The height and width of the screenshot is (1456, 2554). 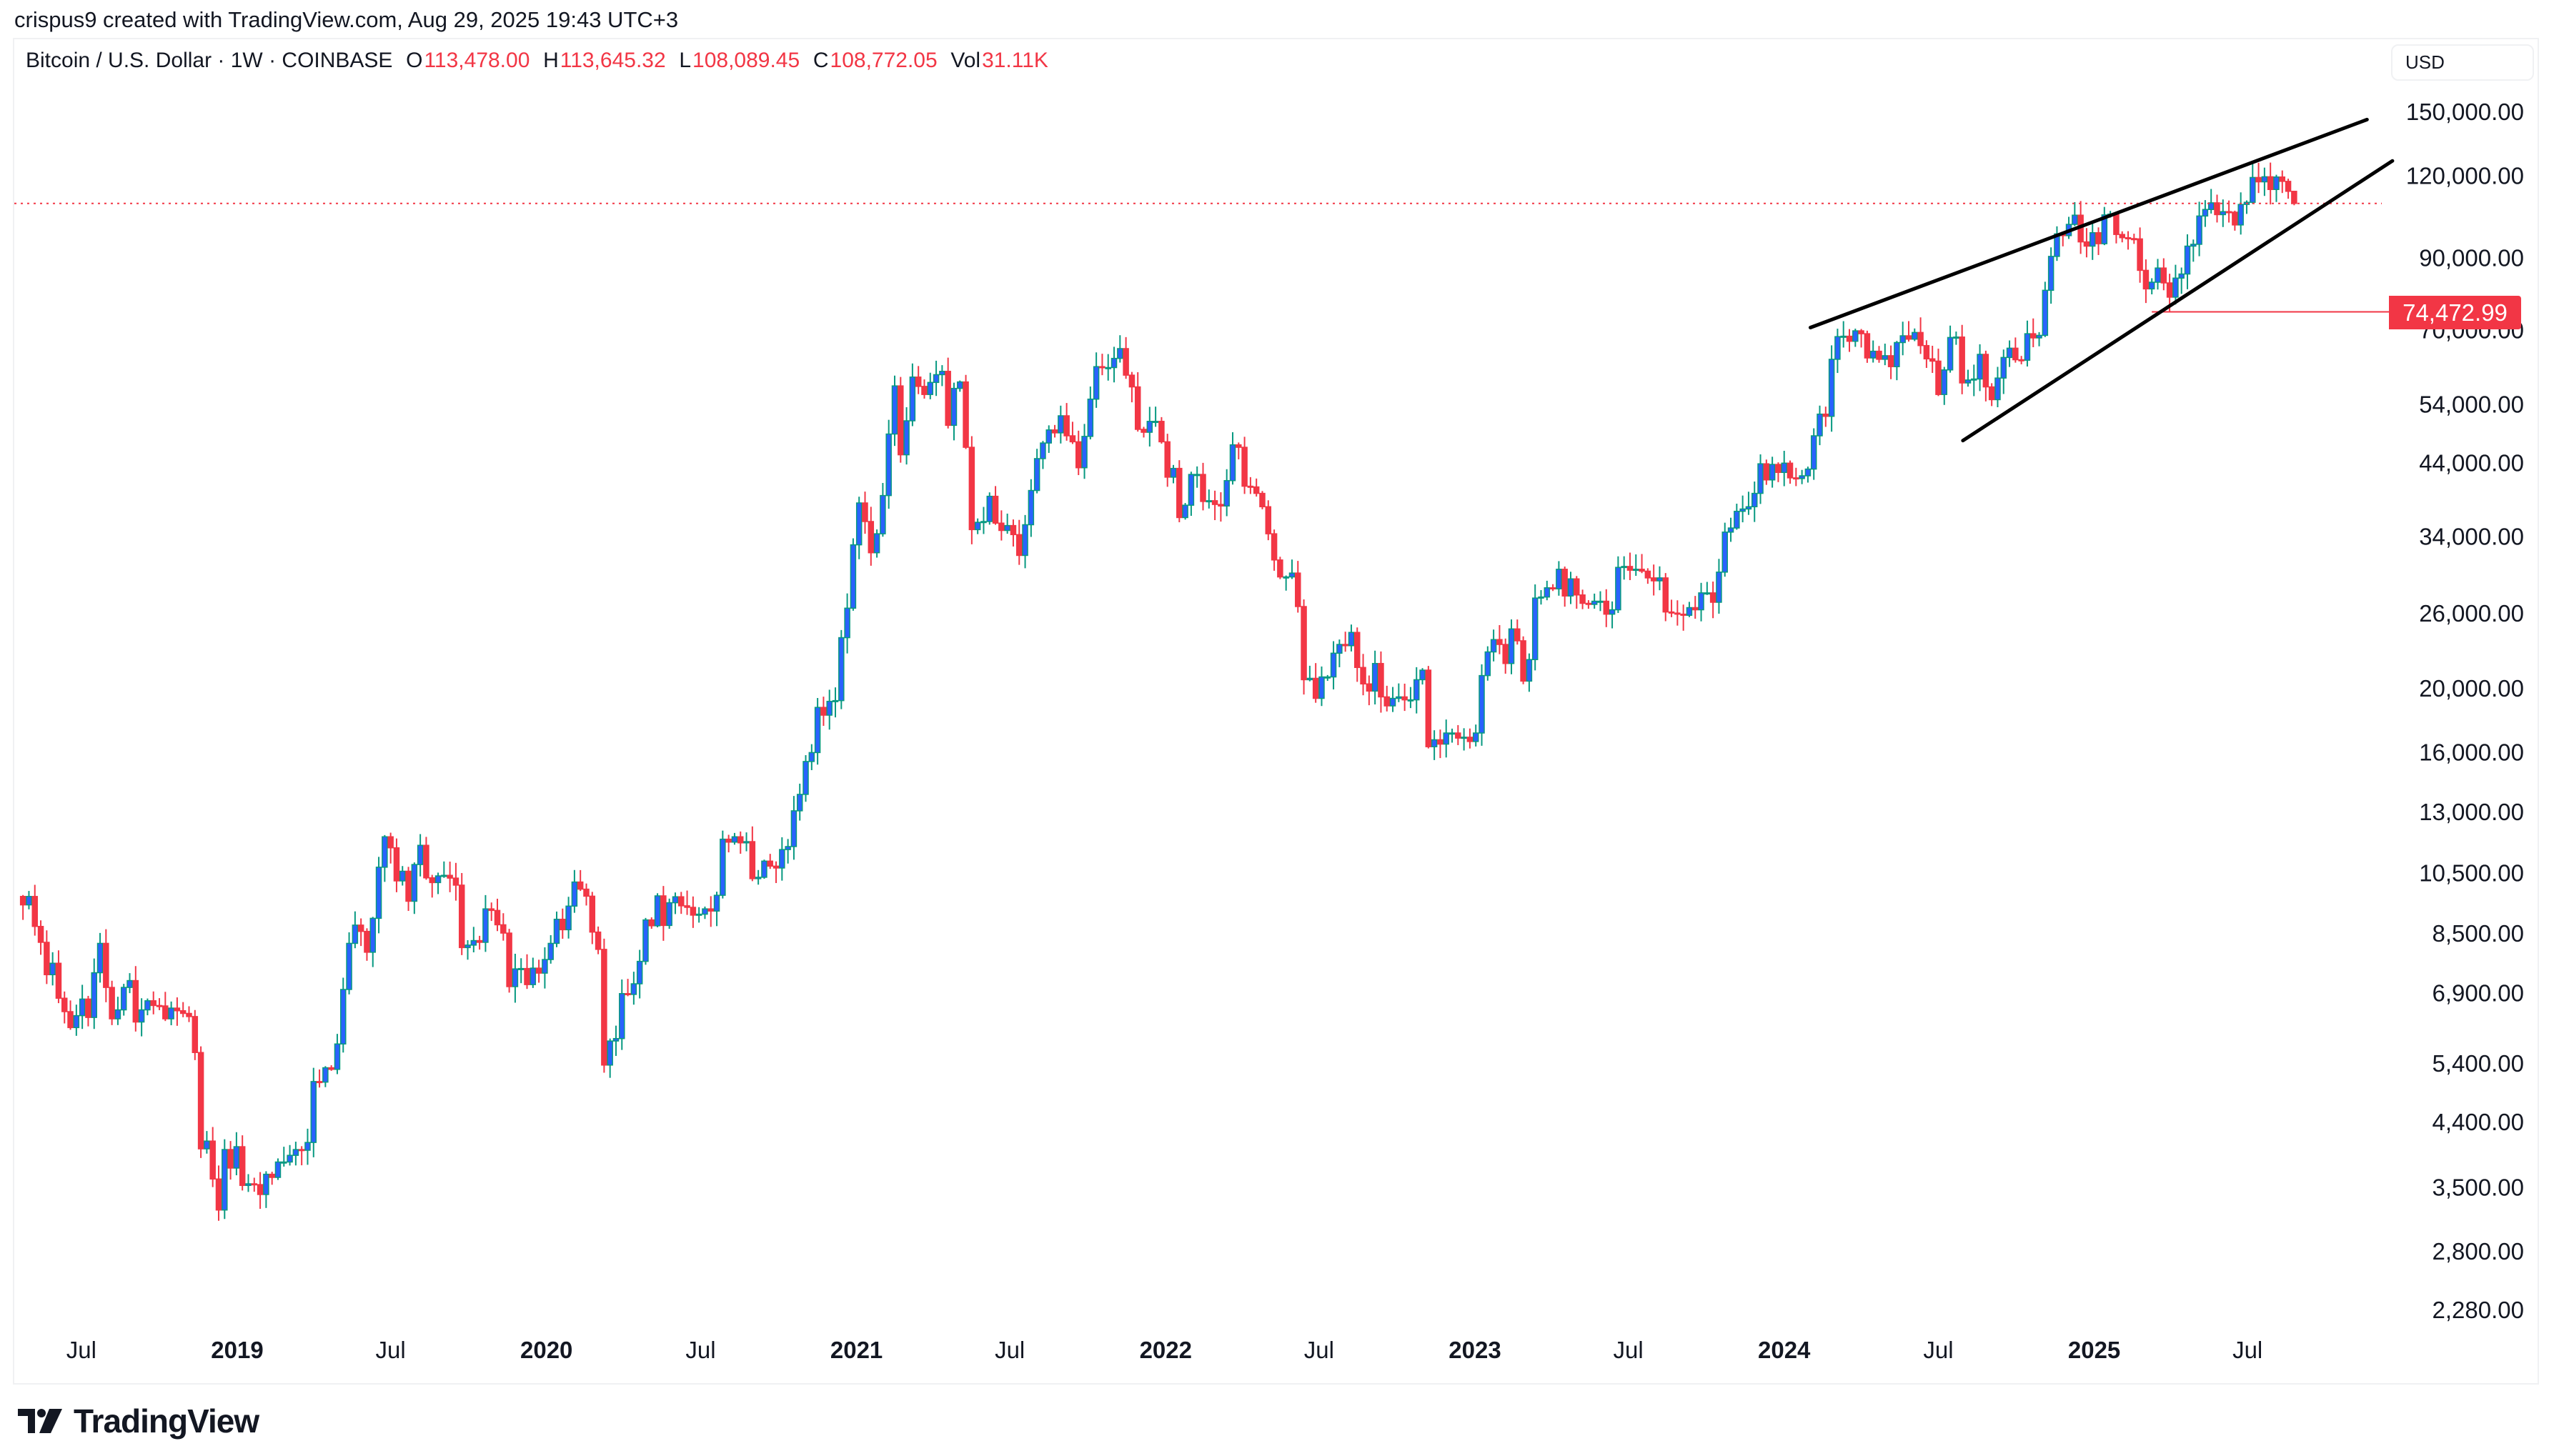 I want to click on price-tick-label: 26,000.00, so click(x=2471, y=613).